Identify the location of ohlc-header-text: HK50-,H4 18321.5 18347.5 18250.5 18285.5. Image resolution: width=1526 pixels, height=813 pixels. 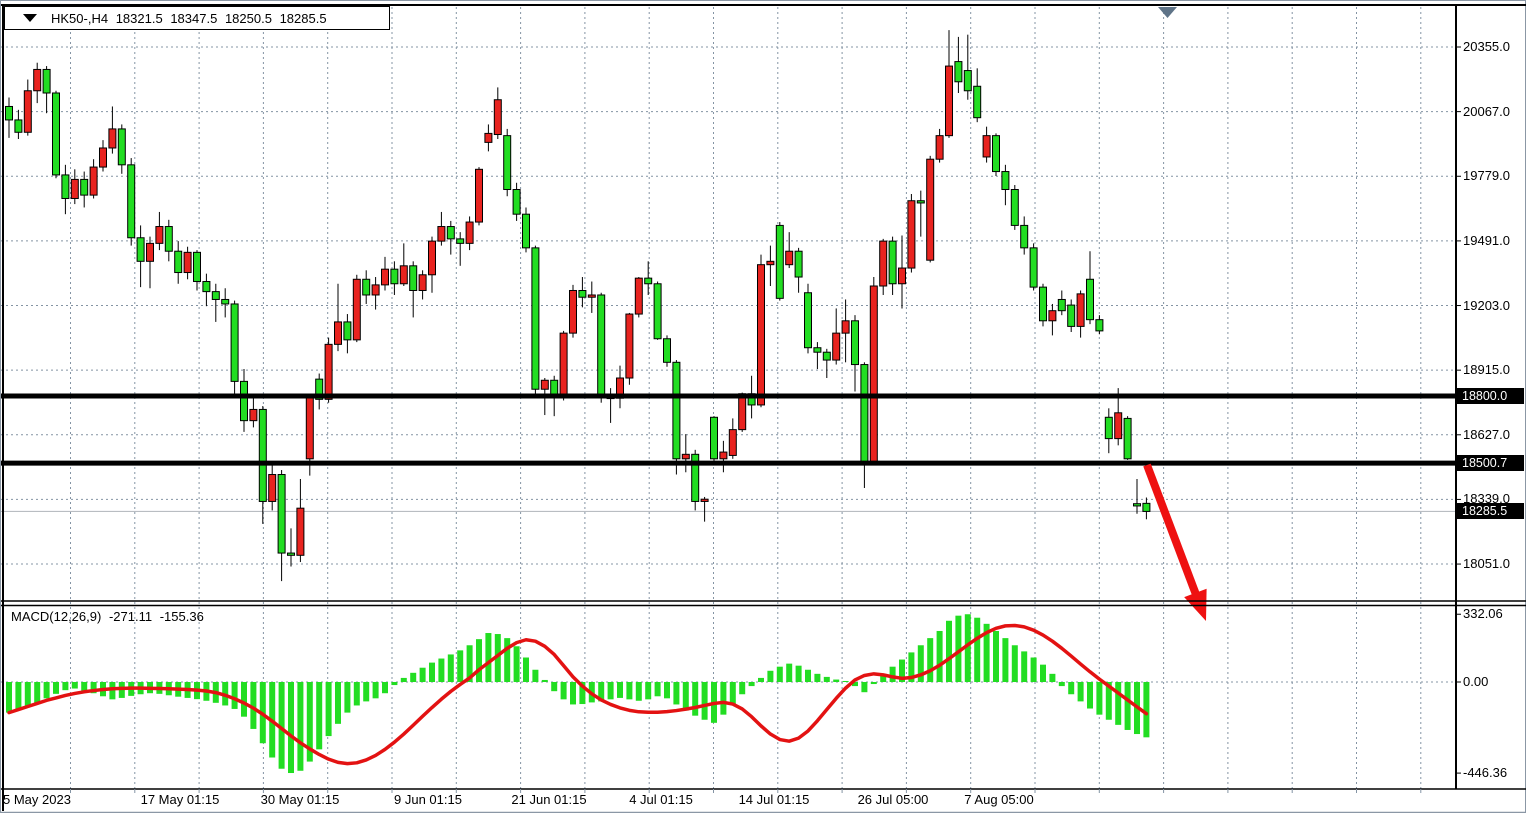
(191, 18).